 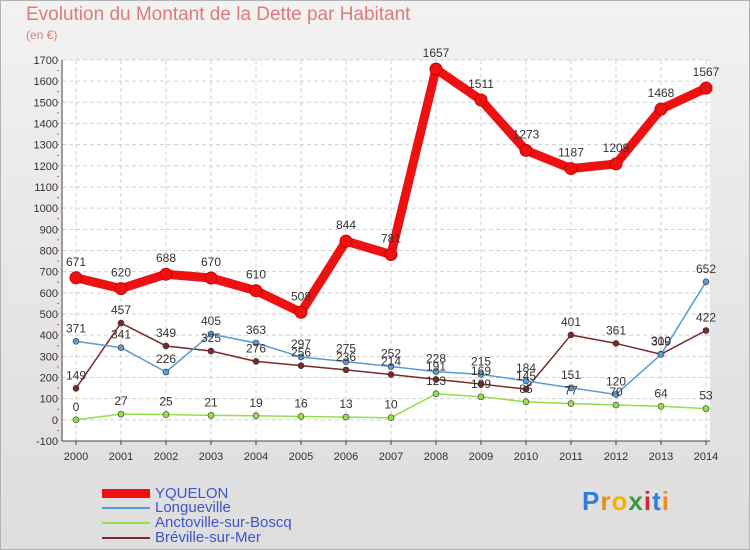 What do you see at coordinates (571, 322) in the screenshot?
I see `data-label: 401` at bounding box center [571, 322].